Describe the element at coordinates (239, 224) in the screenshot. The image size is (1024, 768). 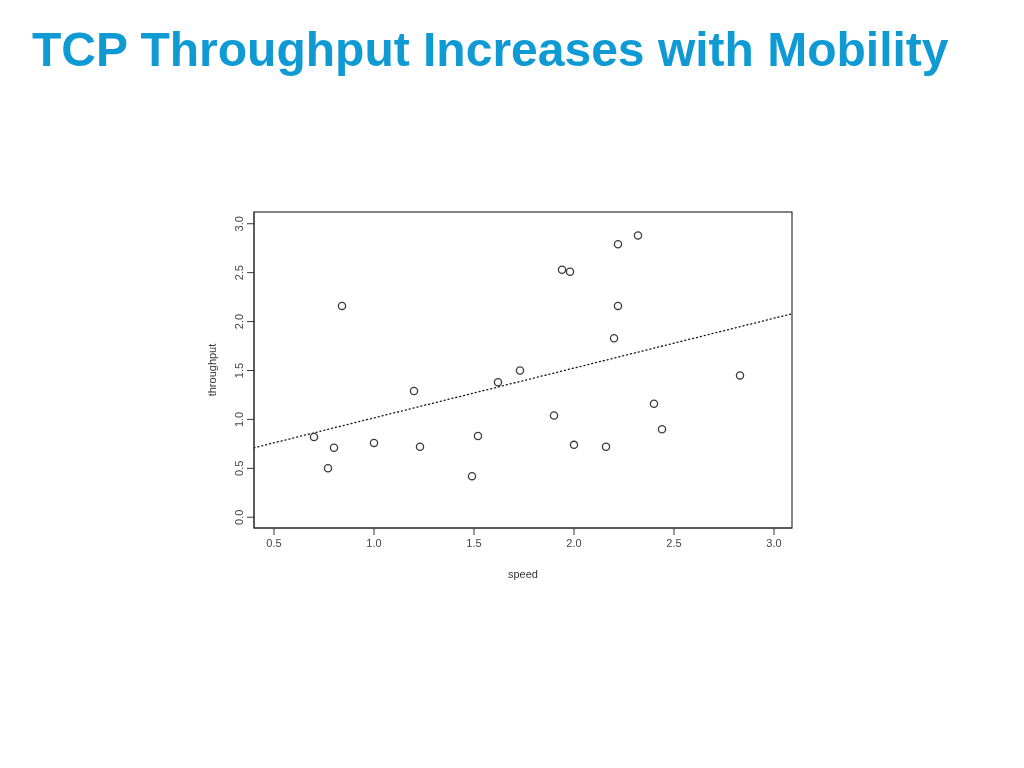
I see `y-tick-label: 3.0` at that location.